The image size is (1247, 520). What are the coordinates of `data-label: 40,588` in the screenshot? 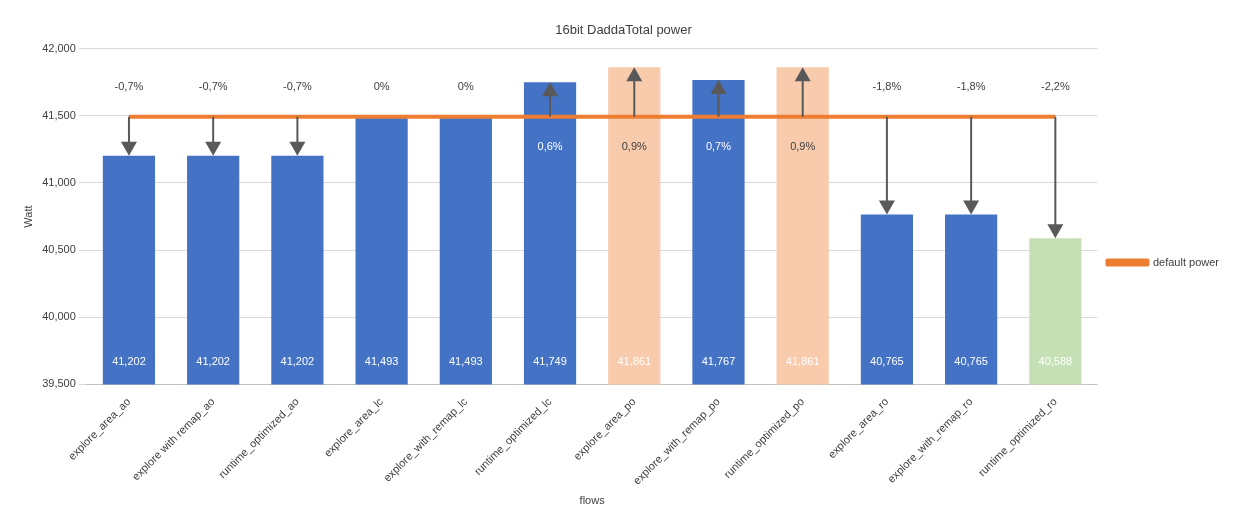 It's located at (1055, 361).